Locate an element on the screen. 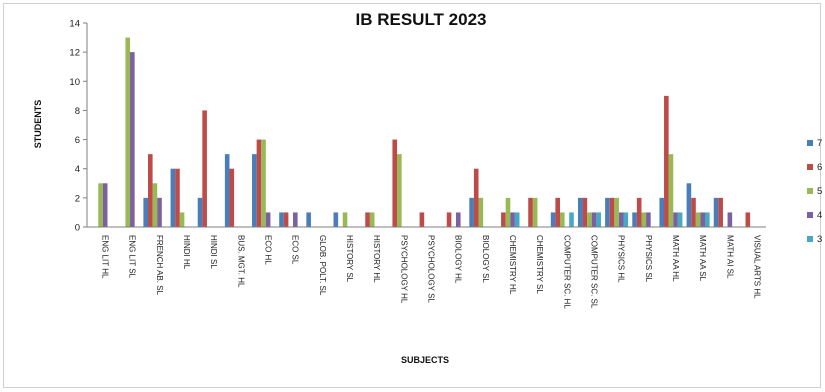  y-tick-label: 14 is located at coordinates (74, 24).